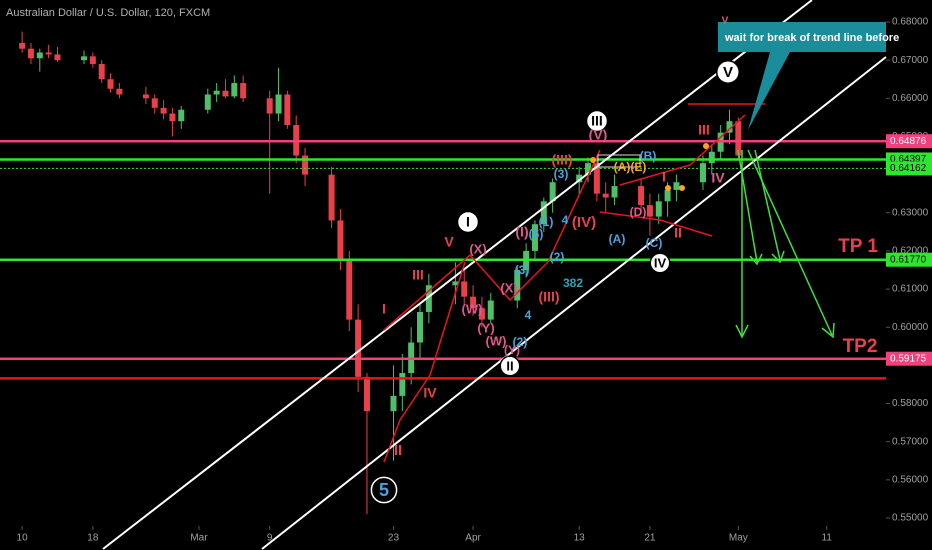  Describe the element at coordinates (910, 289) in the screenshot. I see `y-tick-label: 0.61000` at that location.